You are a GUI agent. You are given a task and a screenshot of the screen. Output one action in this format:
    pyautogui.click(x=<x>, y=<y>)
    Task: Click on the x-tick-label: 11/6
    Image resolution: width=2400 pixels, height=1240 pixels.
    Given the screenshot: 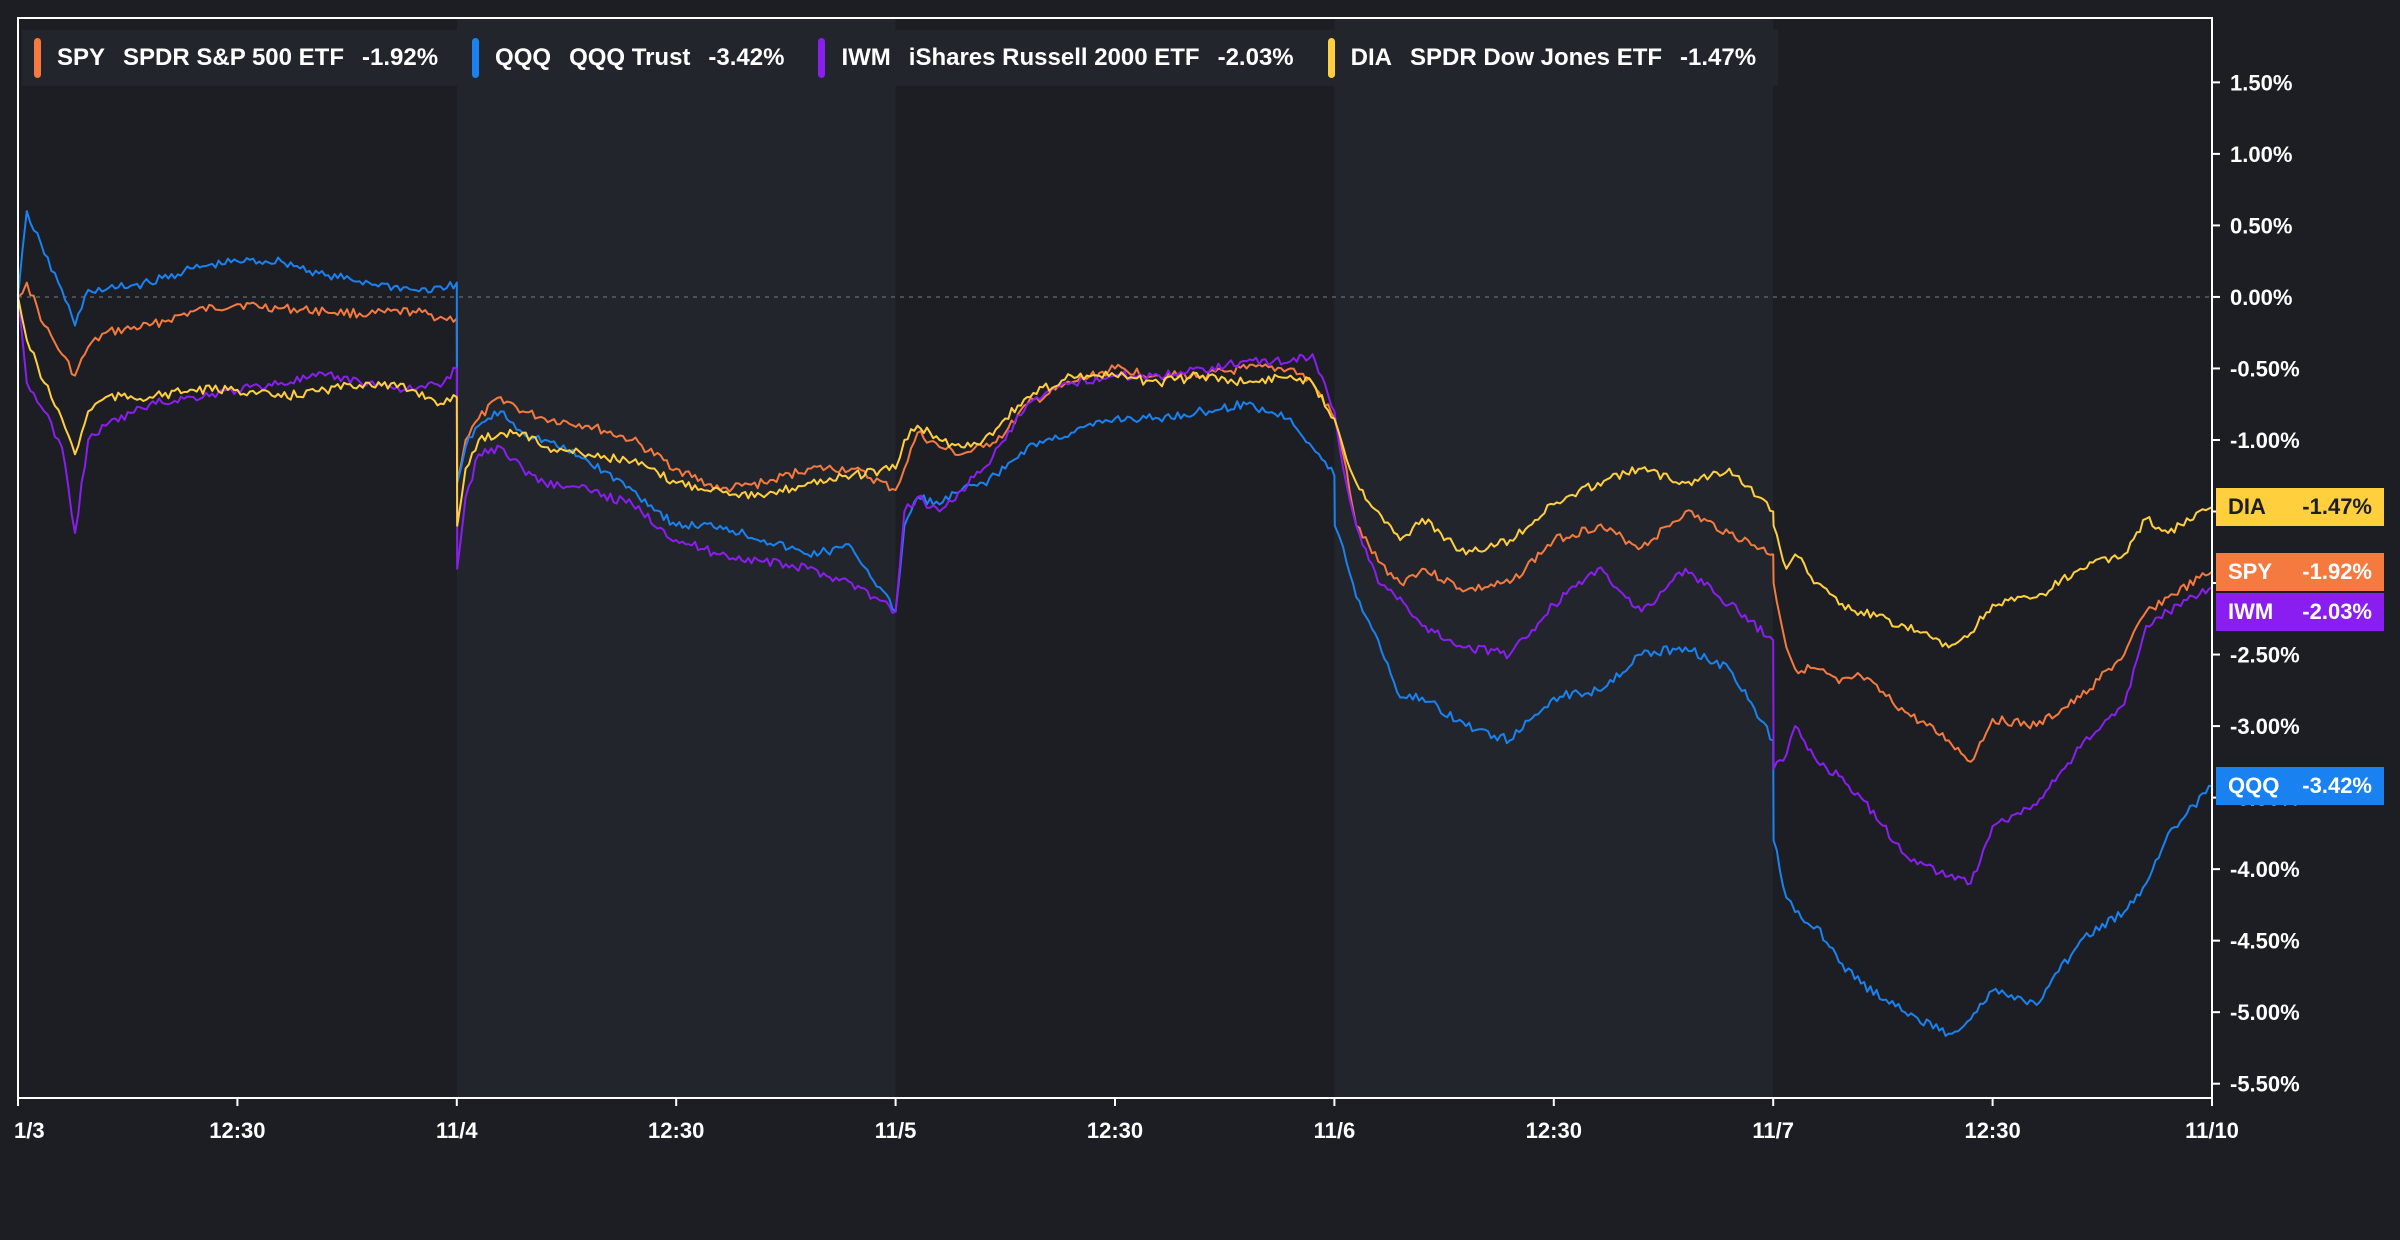 What is the action you would take?
    pyautogui.click(x=1335, y=1130)
    